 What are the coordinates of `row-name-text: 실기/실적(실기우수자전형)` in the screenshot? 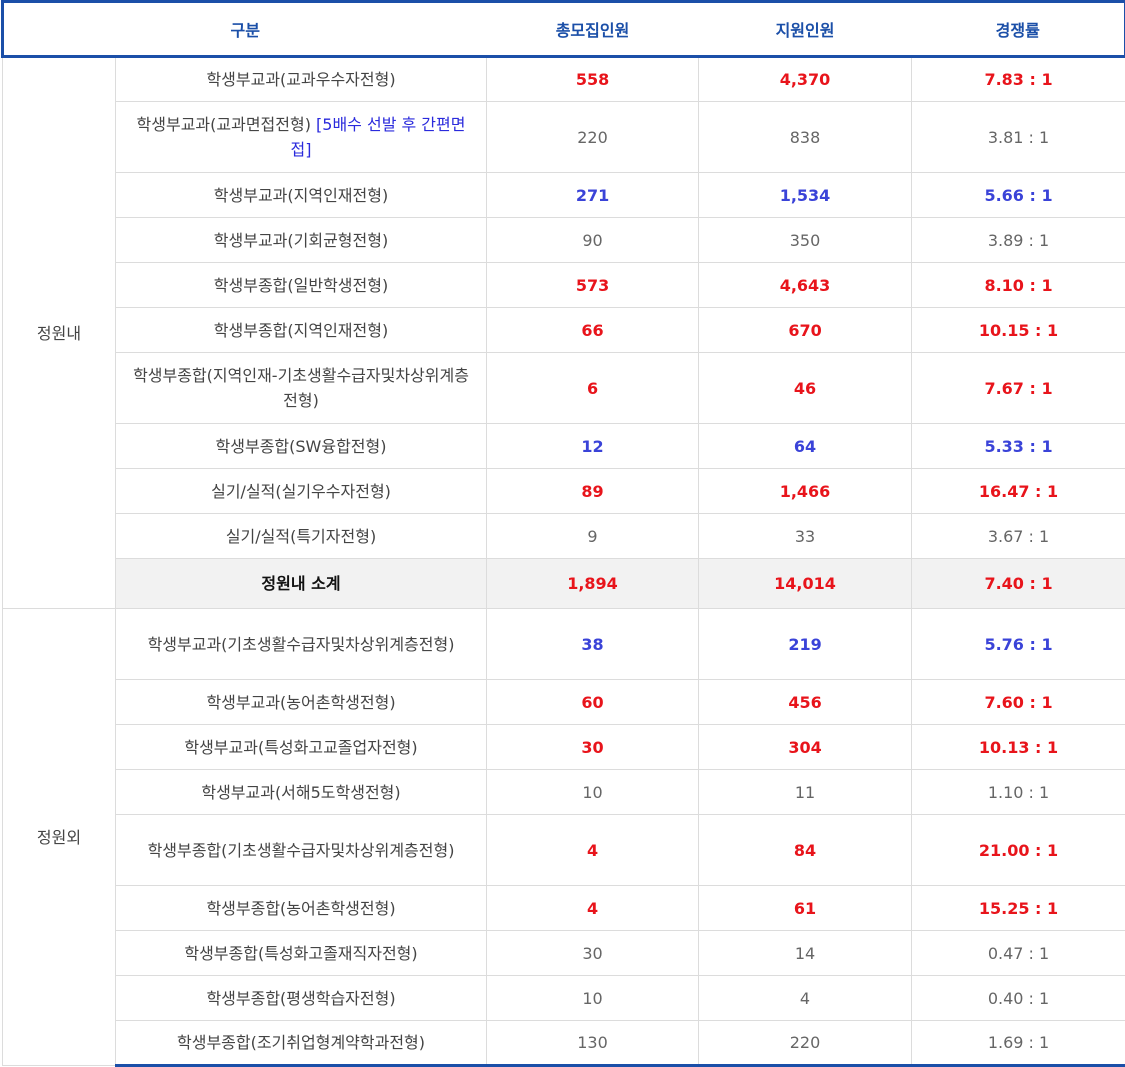 It's located at (301, 491).